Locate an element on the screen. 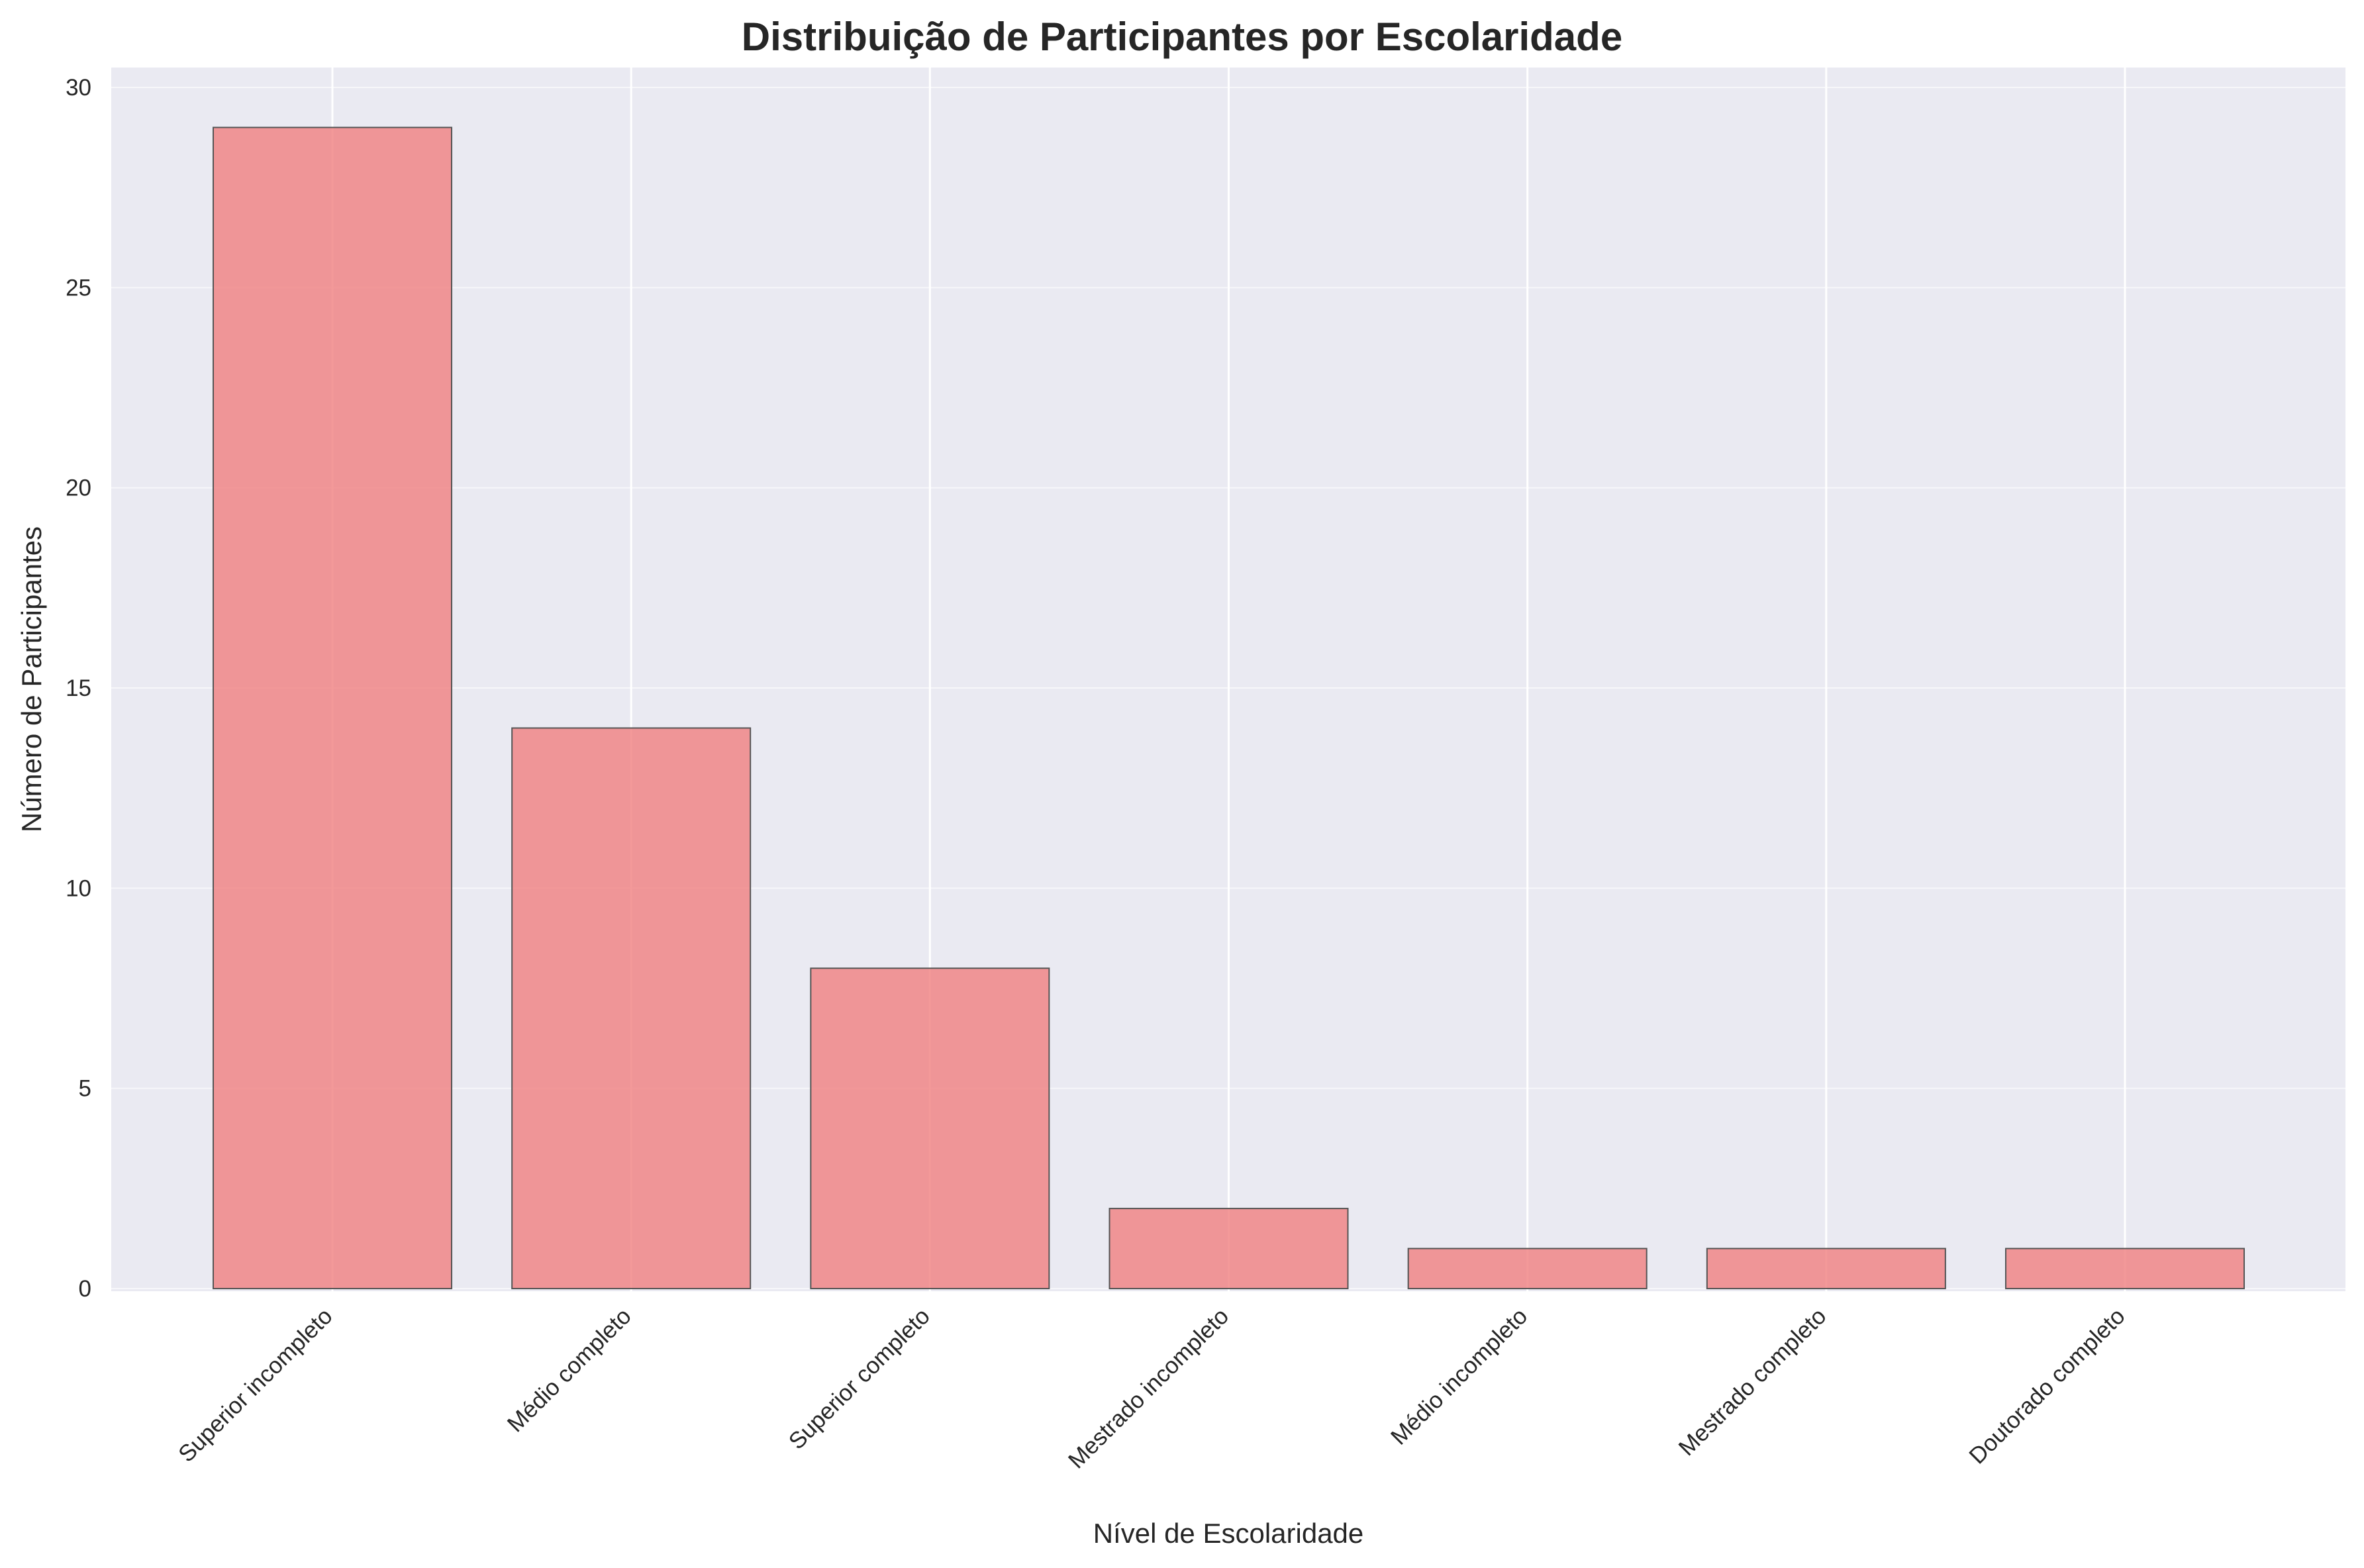  x-tick-label: Mestrado incompleto is located at coordinates (1148, 1388).